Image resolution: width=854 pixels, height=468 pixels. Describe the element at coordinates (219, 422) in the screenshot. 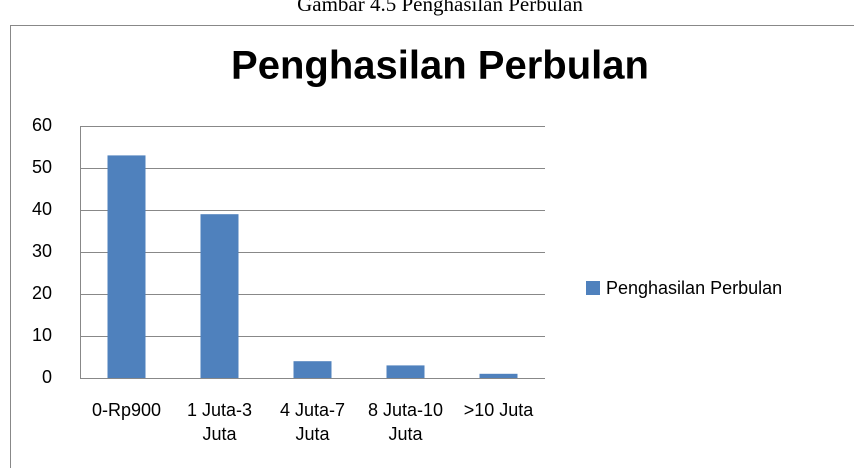

I see `x-tick-label: 1 Juta-3 Juta` at that location.